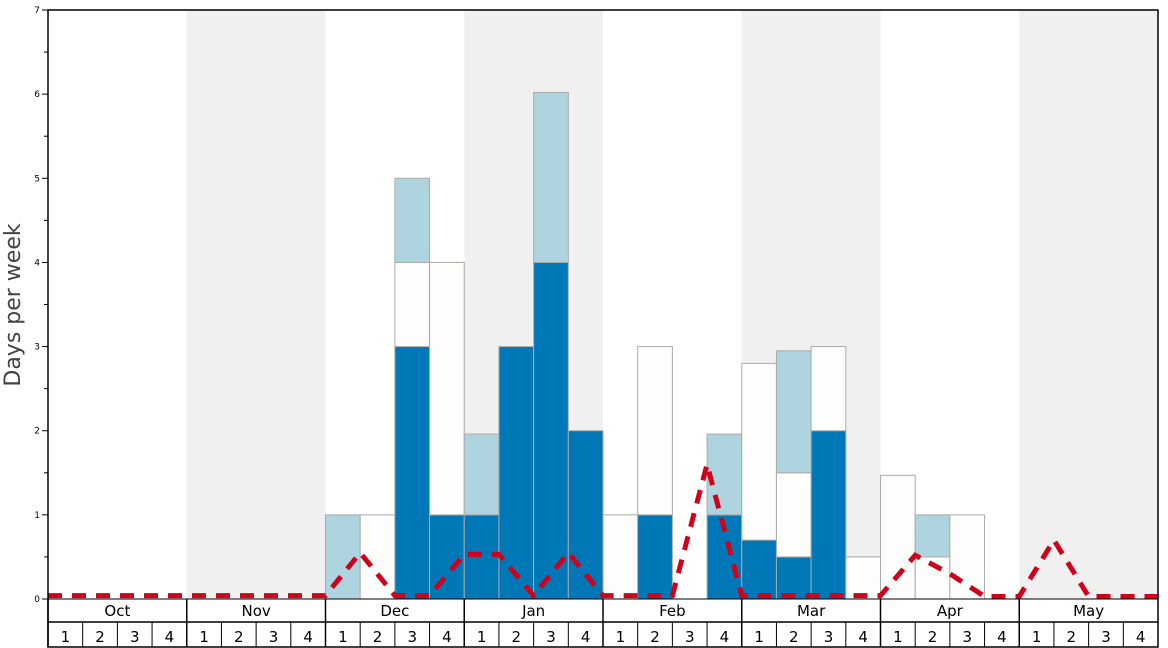 This screenshot has height=648, width=1168. I want to click on month-label: Feb, so click(672, 611).